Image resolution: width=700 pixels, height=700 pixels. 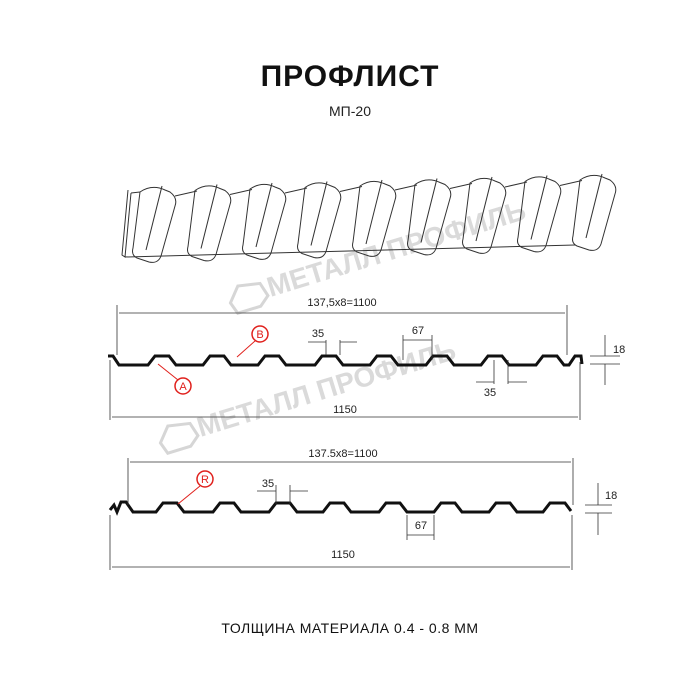 I want to click on sheet-bottom-edge, so click(x=350, y=251).